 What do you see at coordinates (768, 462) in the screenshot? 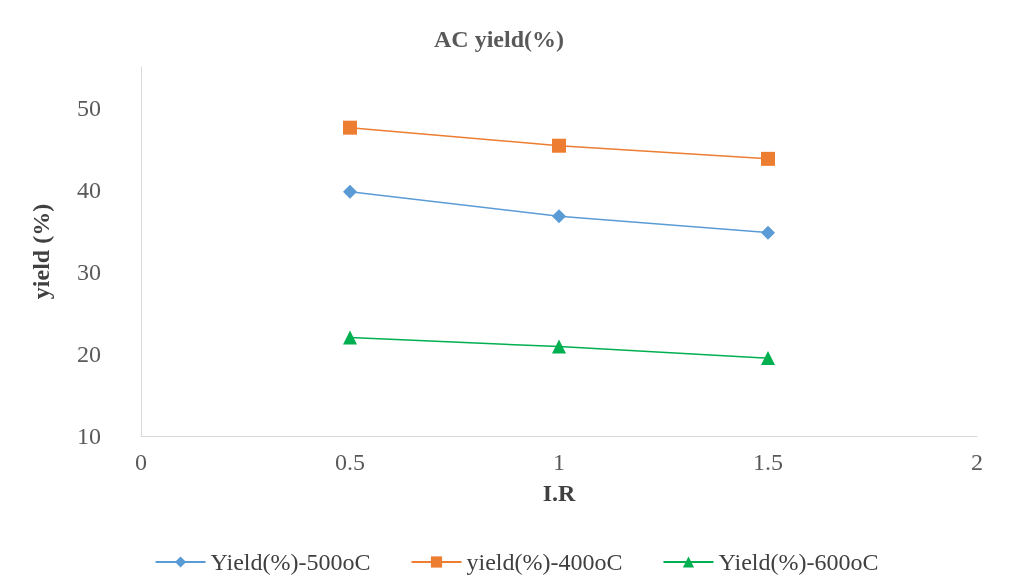
I see `x-tick-label: 1.5` at bounding box center [768, 462].